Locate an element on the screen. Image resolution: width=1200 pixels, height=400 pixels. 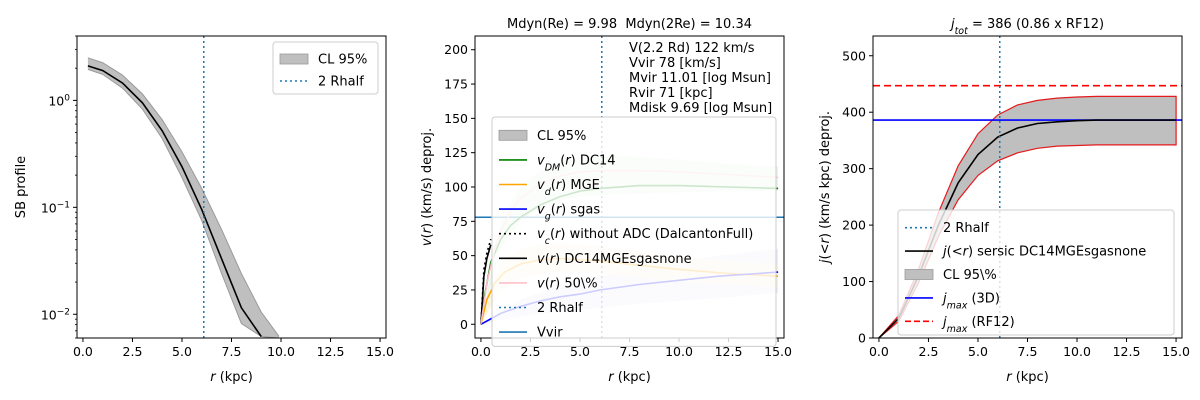
mass-annotation-line: Vvir 78 [km/s] is located at coordinates (675, 63).